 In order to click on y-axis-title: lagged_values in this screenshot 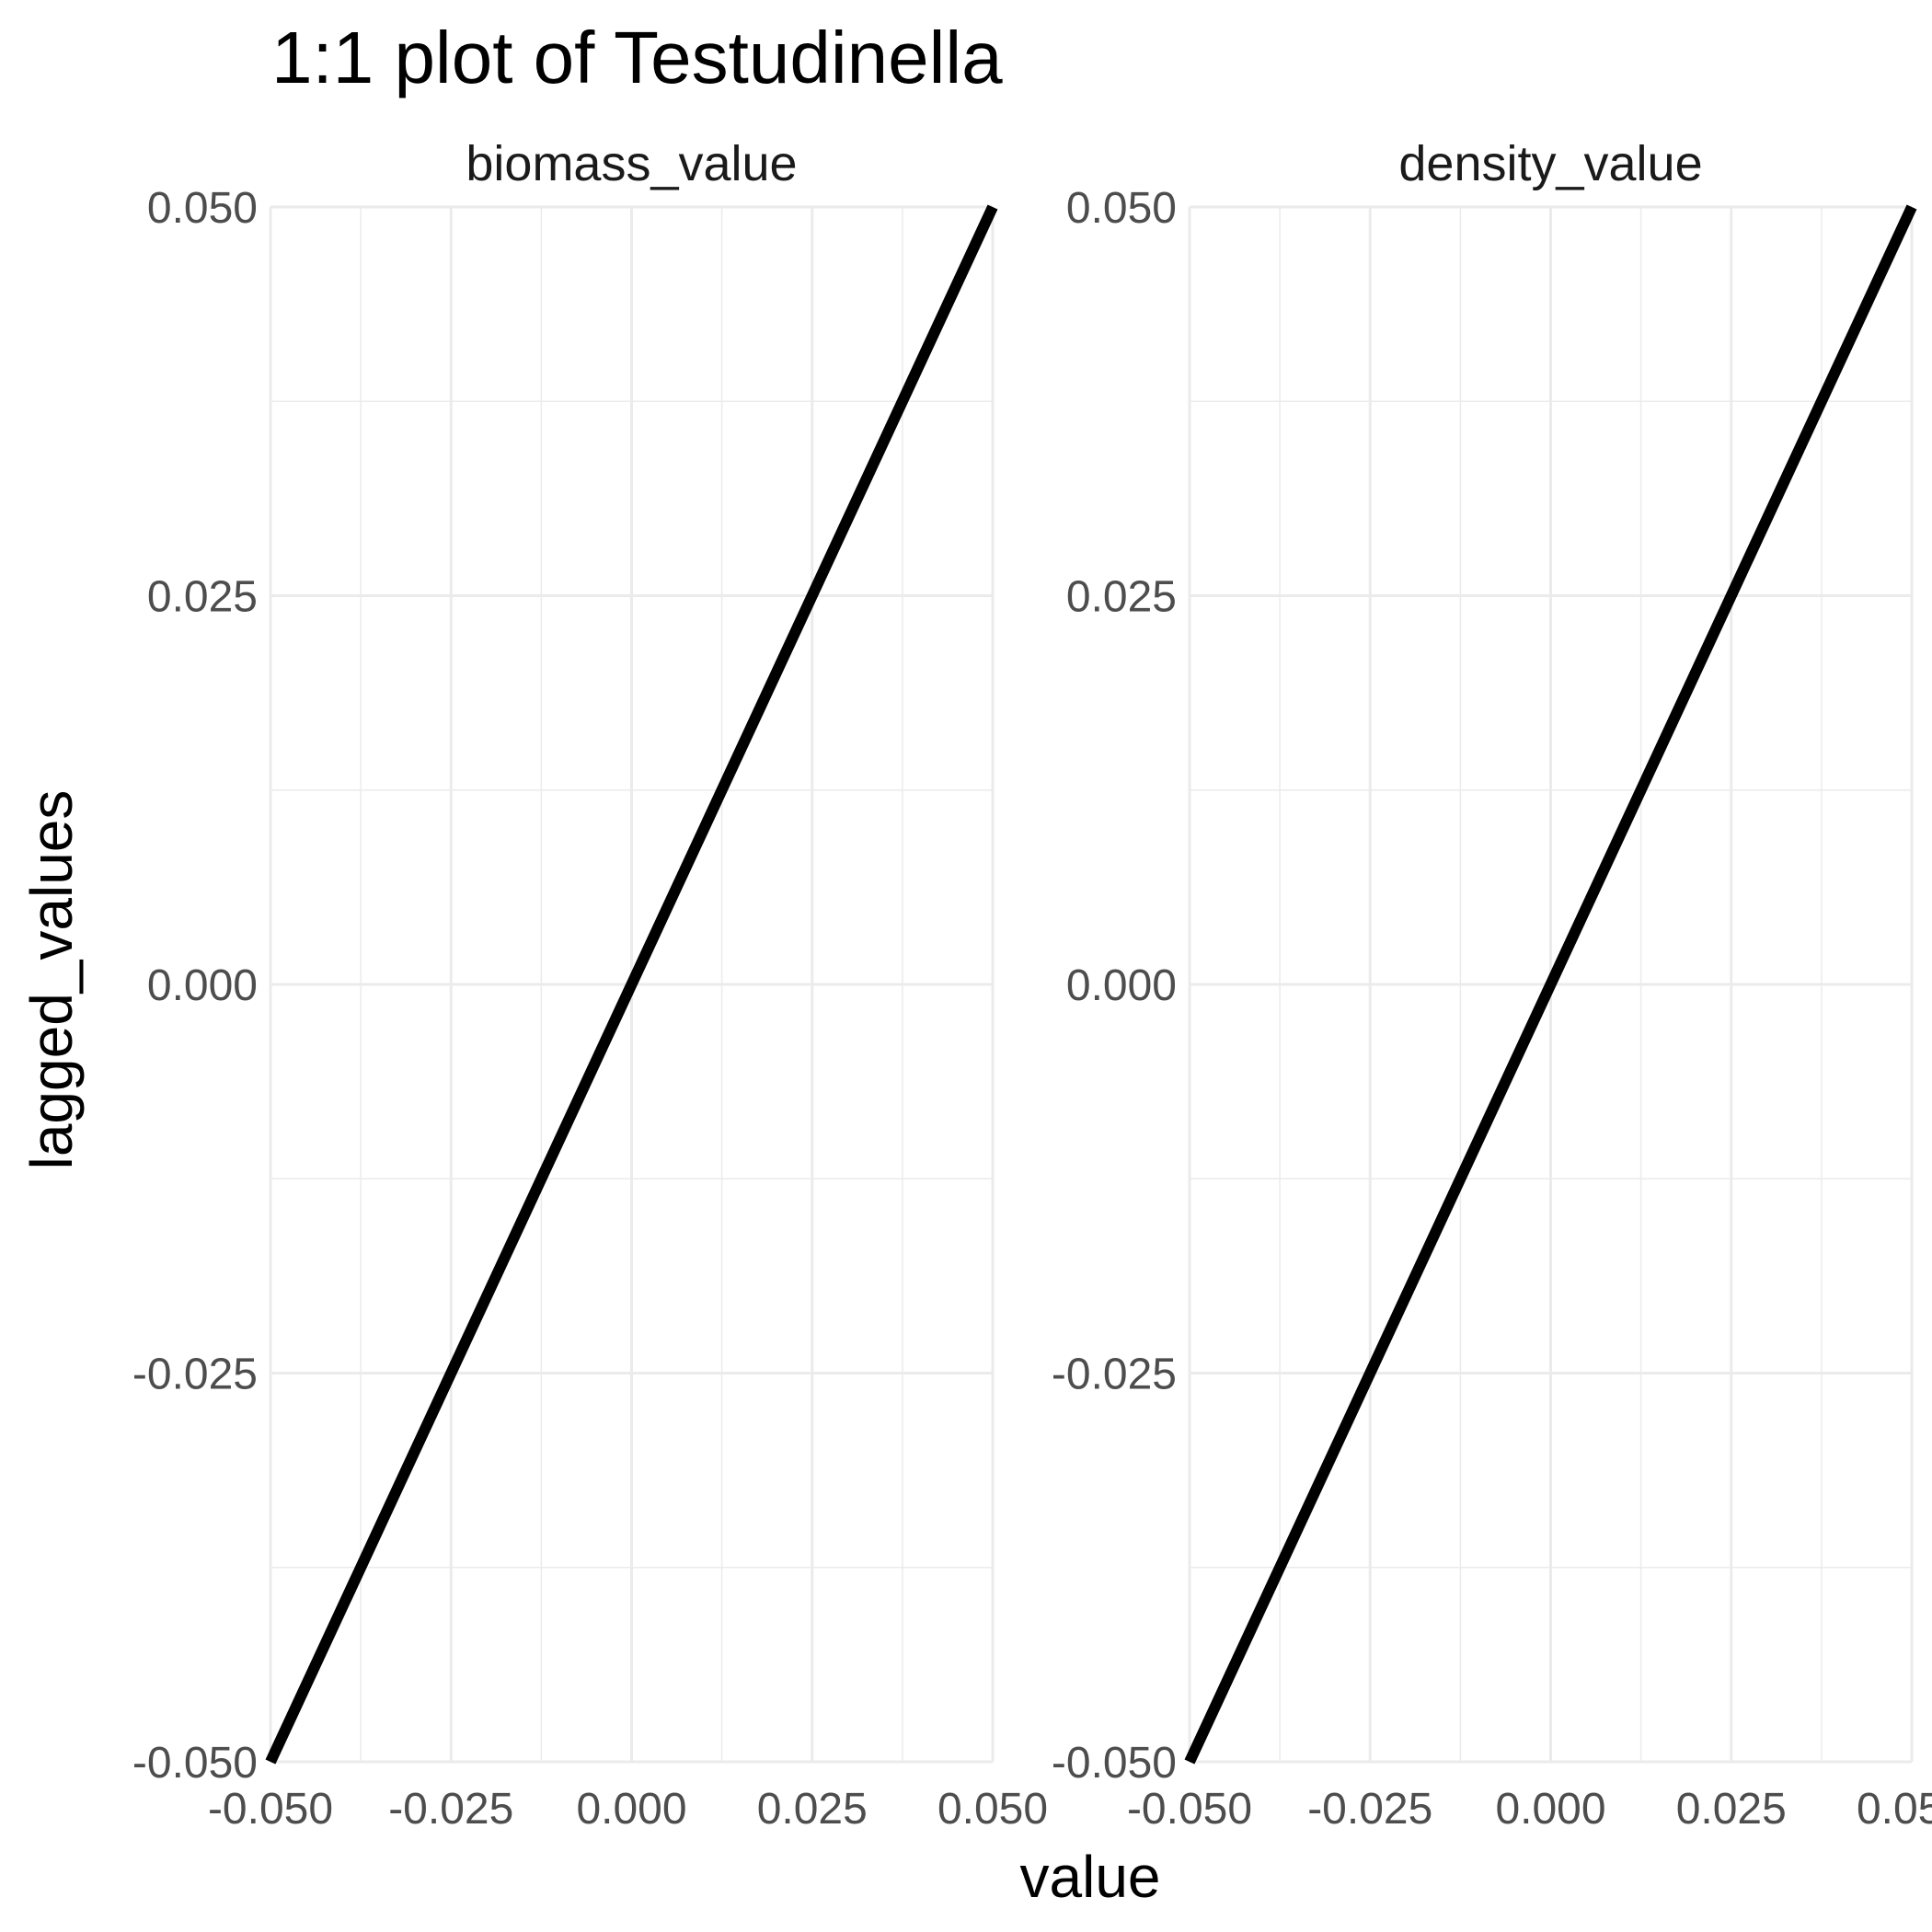, I will do `click(51, 980)`.